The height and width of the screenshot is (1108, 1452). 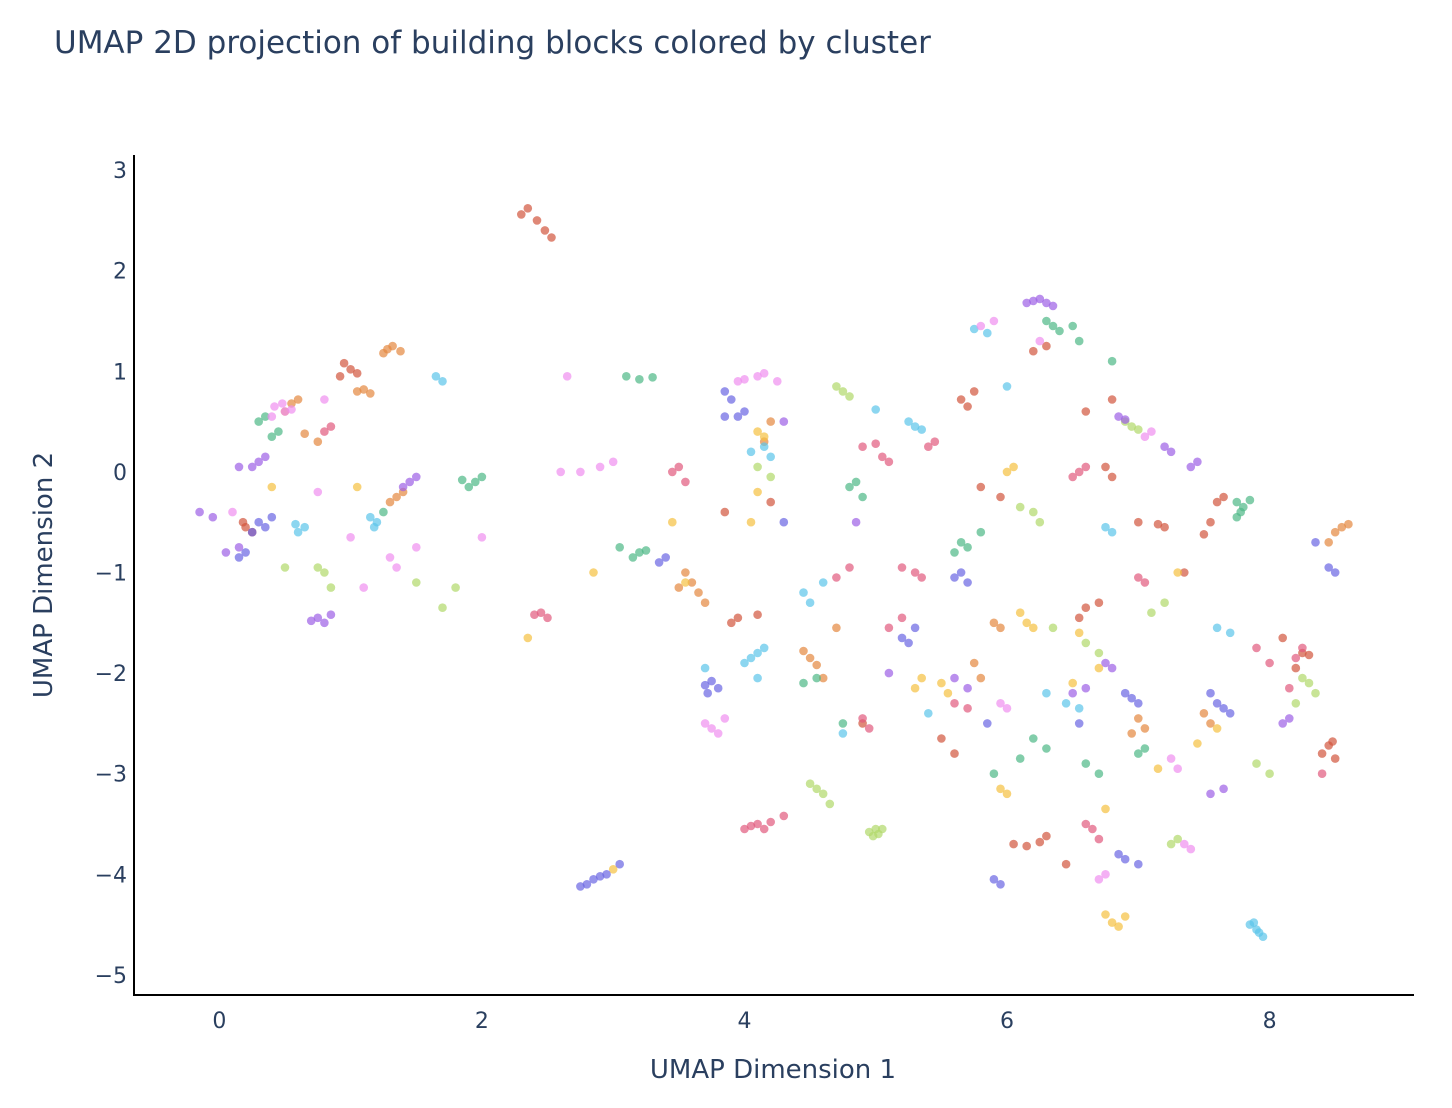 What do you see at coordinates (1007, 1021) in the screenshot?
I see `x-tick-label: 6` at bounding box center [1007, 1021].